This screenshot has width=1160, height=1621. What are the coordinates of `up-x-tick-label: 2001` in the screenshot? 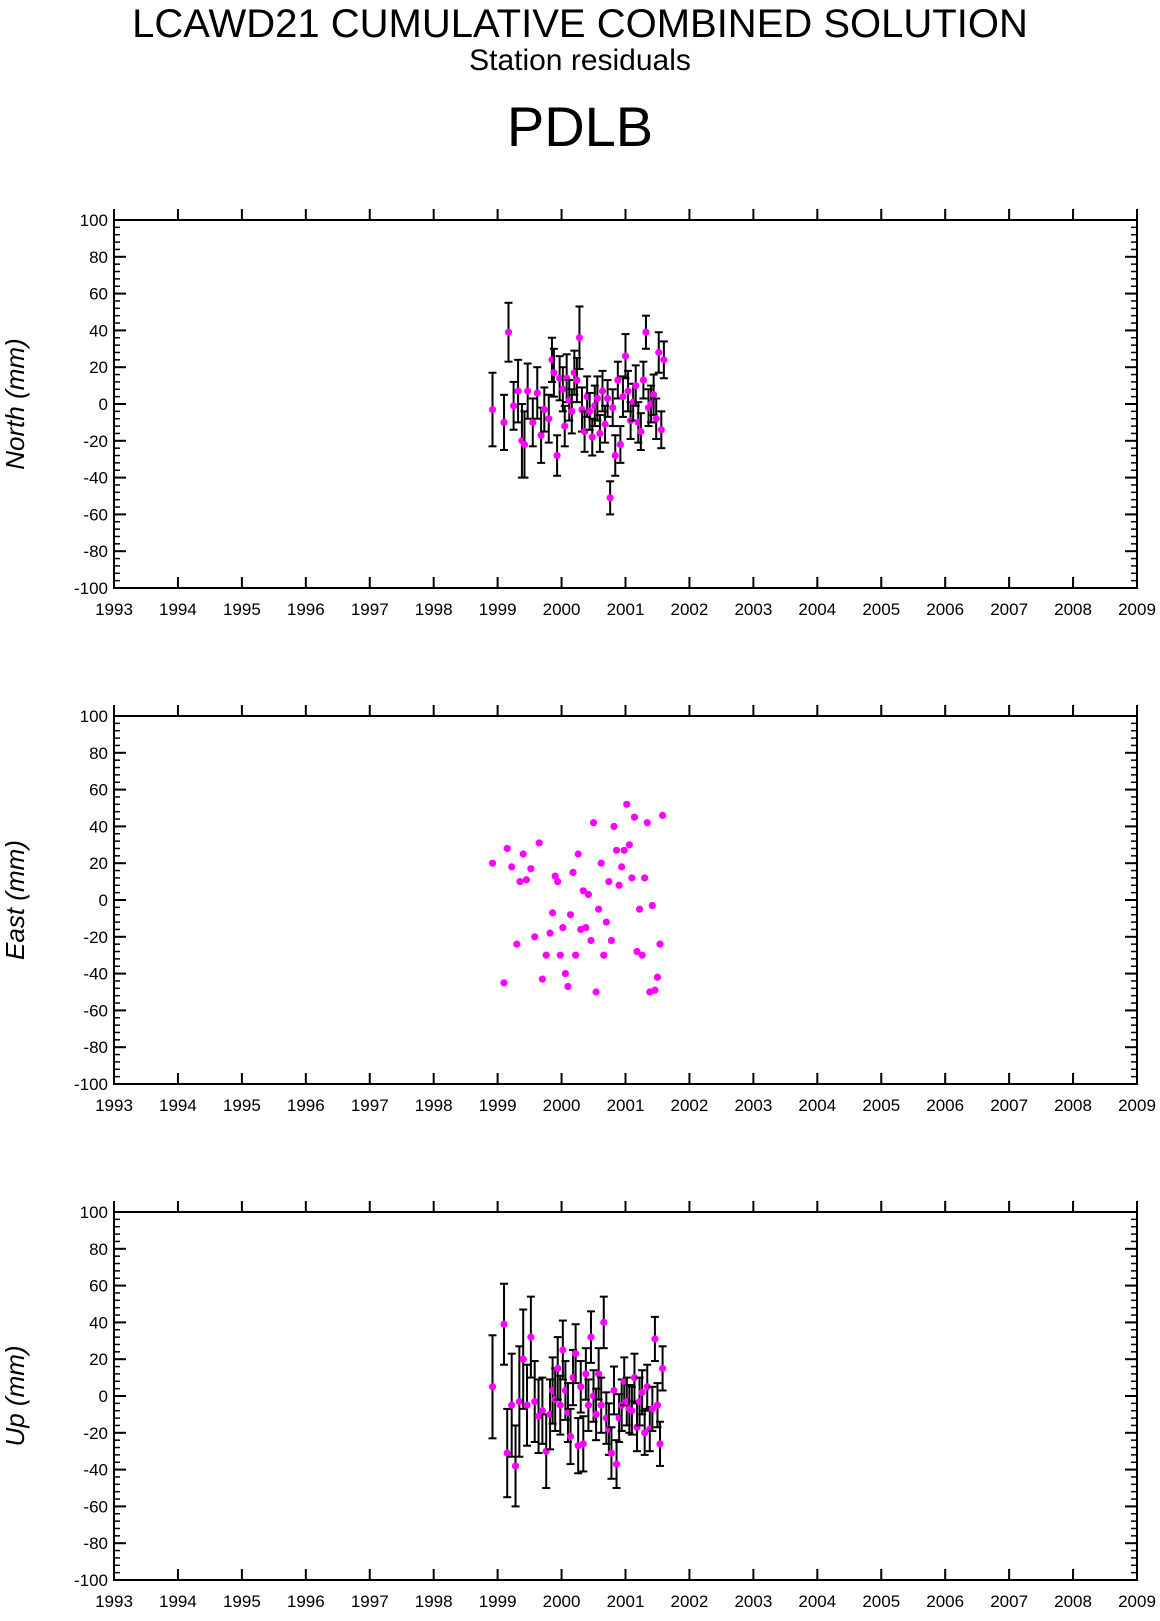 It's located at (626, 1601).